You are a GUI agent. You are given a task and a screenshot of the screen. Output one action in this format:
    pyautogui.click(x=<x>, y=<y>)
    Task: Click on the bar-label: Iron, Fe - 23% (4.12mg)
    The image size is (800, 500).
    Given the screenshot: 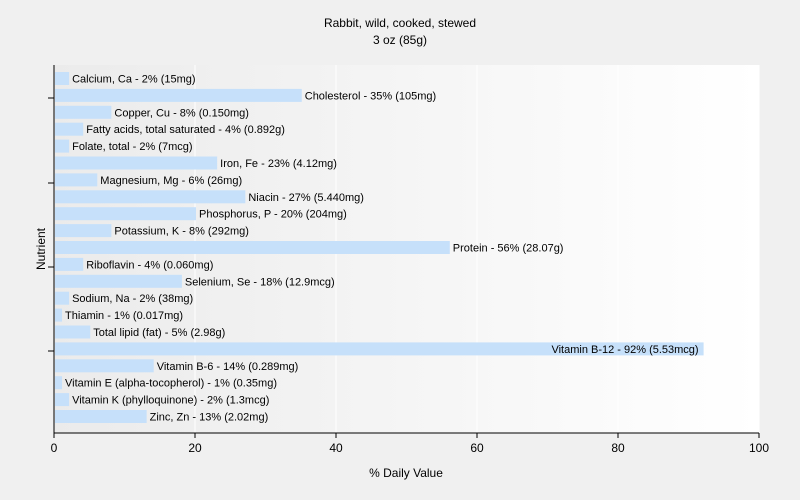 What is the action you would take?
    pyautogui.click(x=278, y=164)
    